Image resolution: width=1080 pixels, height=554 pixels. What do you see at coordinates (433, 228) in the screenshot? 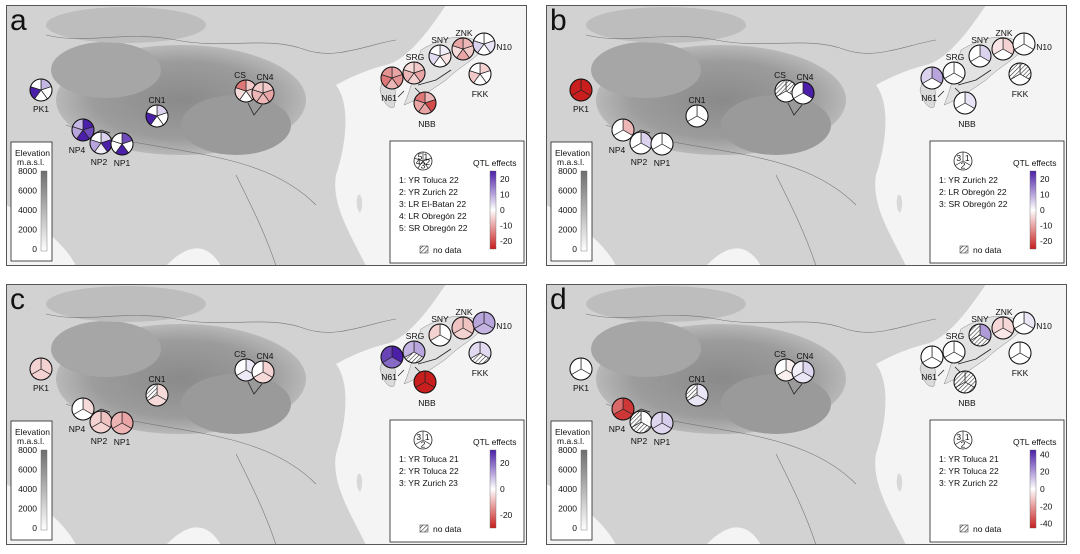
I see `environment-entry: 5: SR Obregón 22` at bounding box center [433, 228].